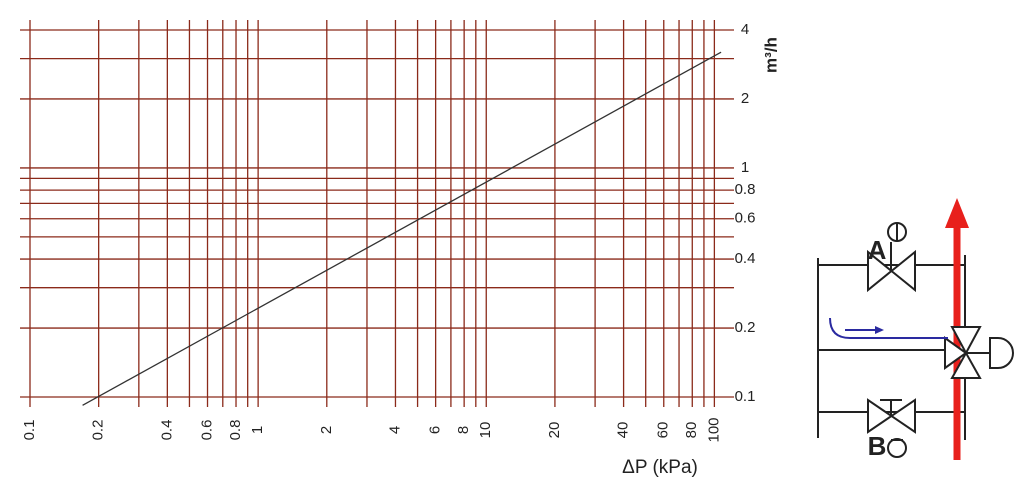 Image resolution: width=1024 pixels, height=499 pixels. What do you see at coordinates (235, 430) in the screenshot?
I see `x-tick-label: 0.8` at bounding box center [235, 430].